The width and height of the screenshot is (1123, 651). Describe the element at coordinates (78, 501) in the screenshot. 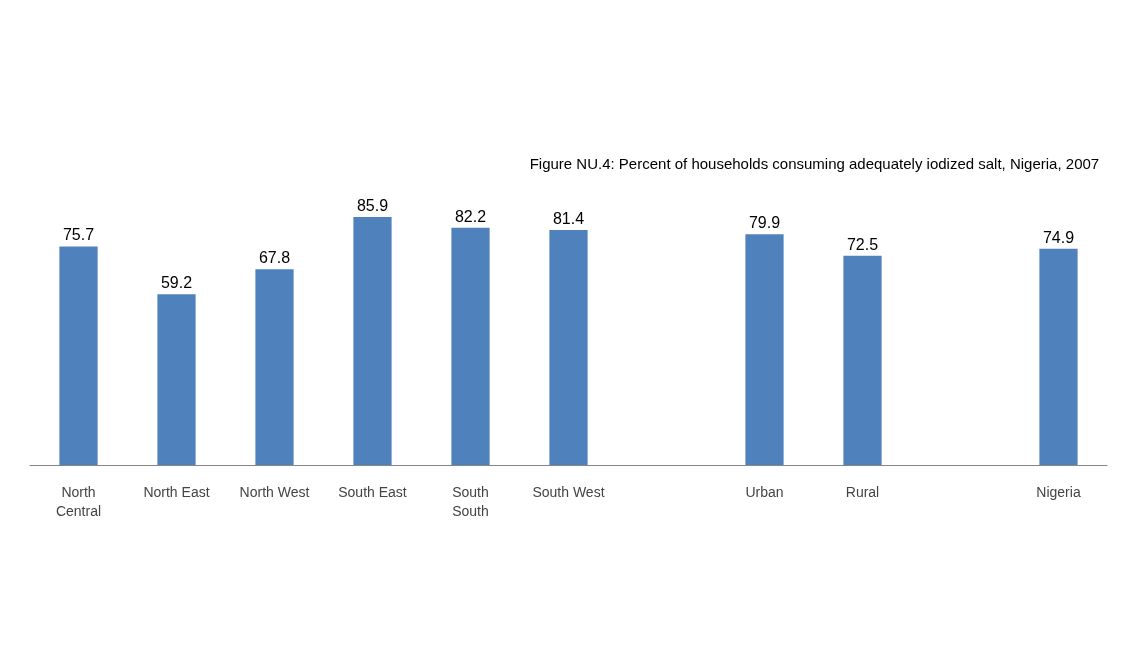

I see `x-tick-label: North Central` at that location.